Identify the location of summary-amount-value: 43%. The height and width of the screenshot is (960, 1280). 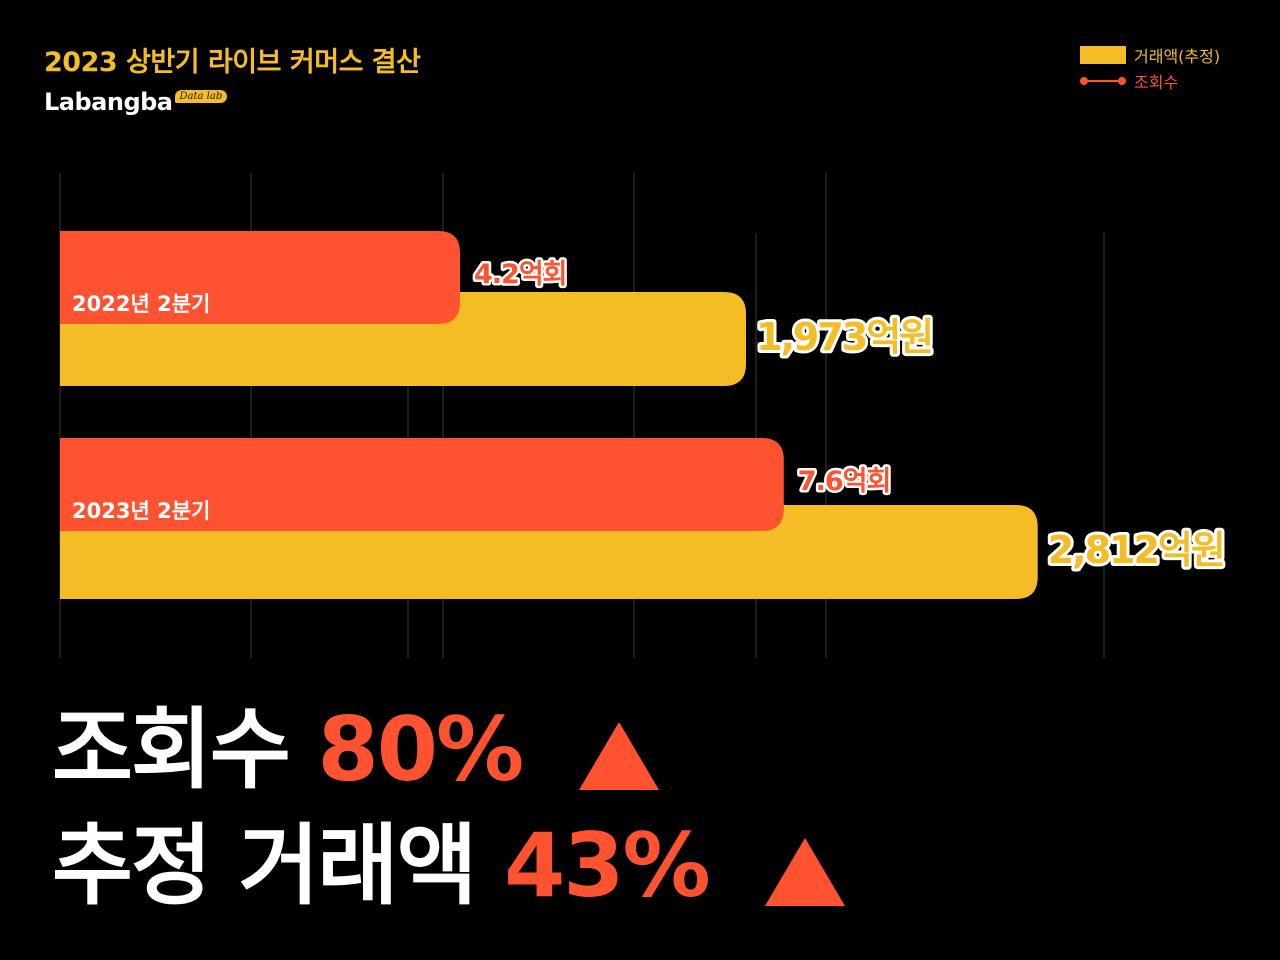
(607, 865).